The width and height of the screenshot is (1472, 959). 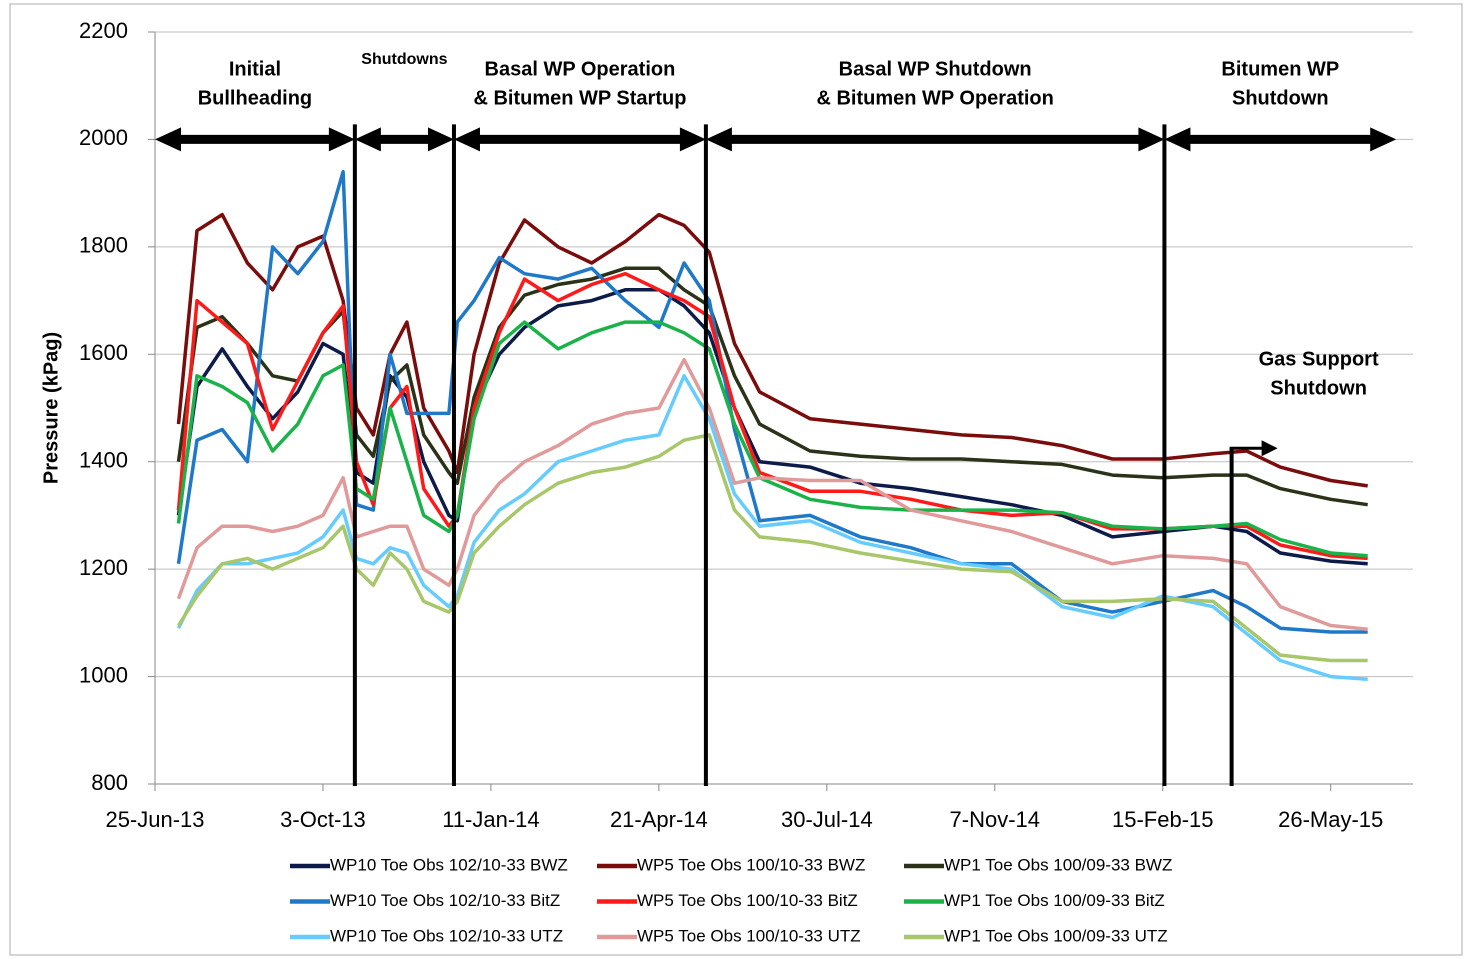 I want to click on legend-label: WP5 Toe Obs 100/10-33 UTZ, so click(x=749, y=935).